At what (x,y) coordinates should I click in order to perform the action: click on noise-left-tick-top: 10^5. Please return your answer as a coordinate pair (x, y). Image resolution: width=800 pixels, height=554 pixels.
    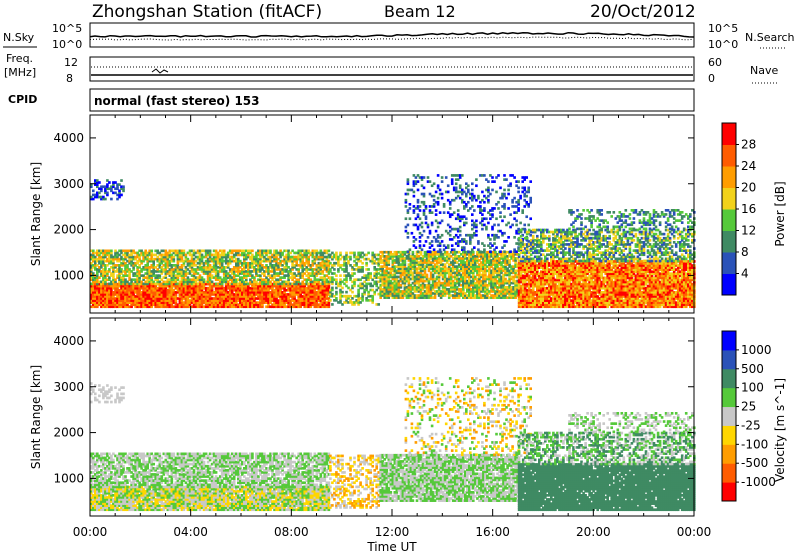
    Looking at the image, I should click on (67, 28).